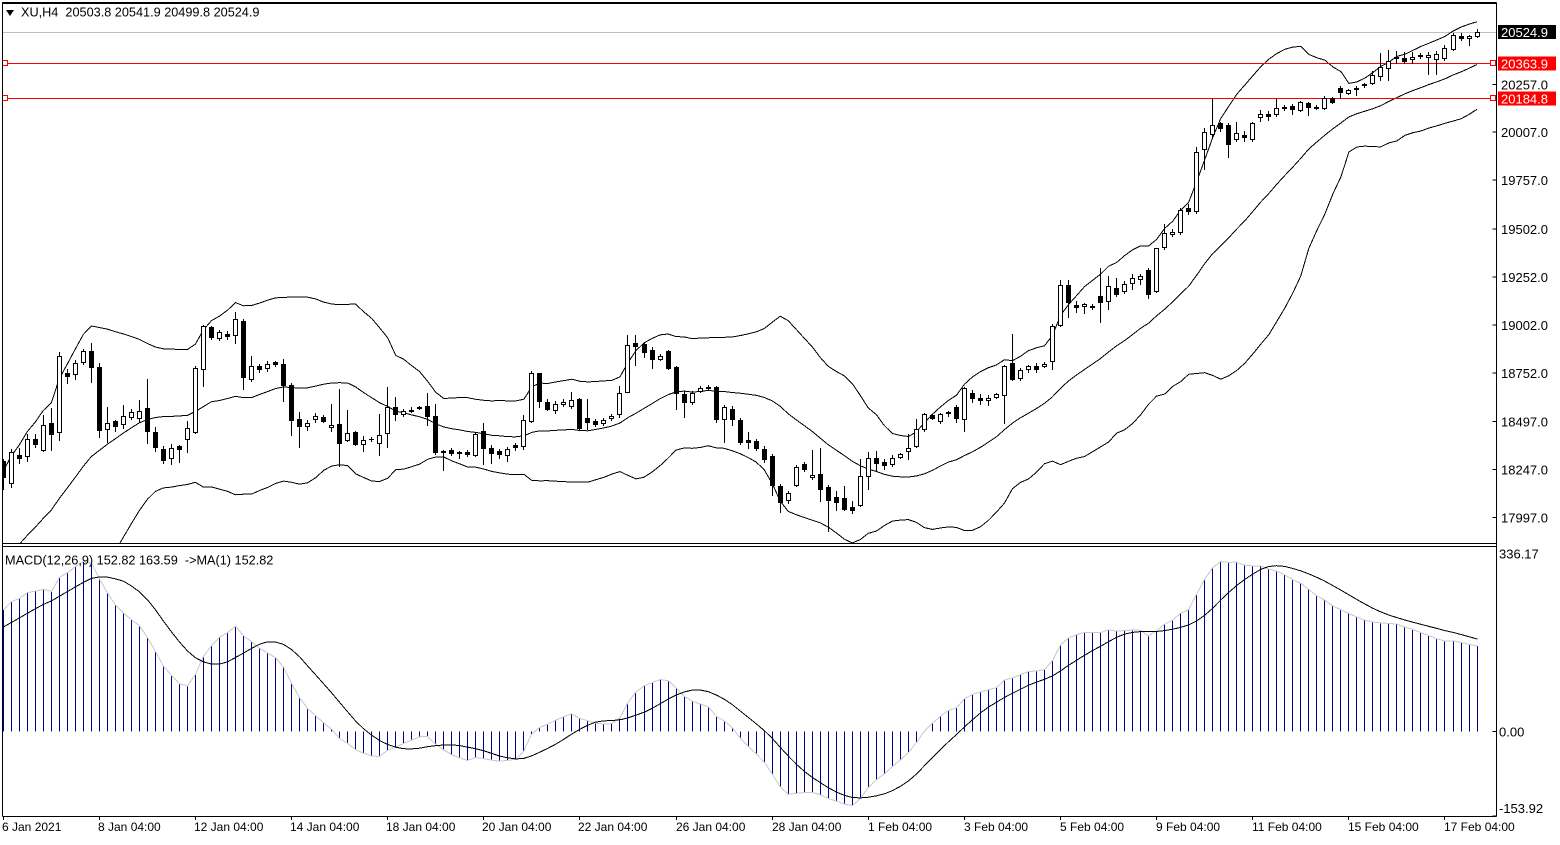  What do you see at coordinates (325, 827) in the screenshot?
I see `svg-text: 14 Jan 04:00` at bounding box center [325, 827].